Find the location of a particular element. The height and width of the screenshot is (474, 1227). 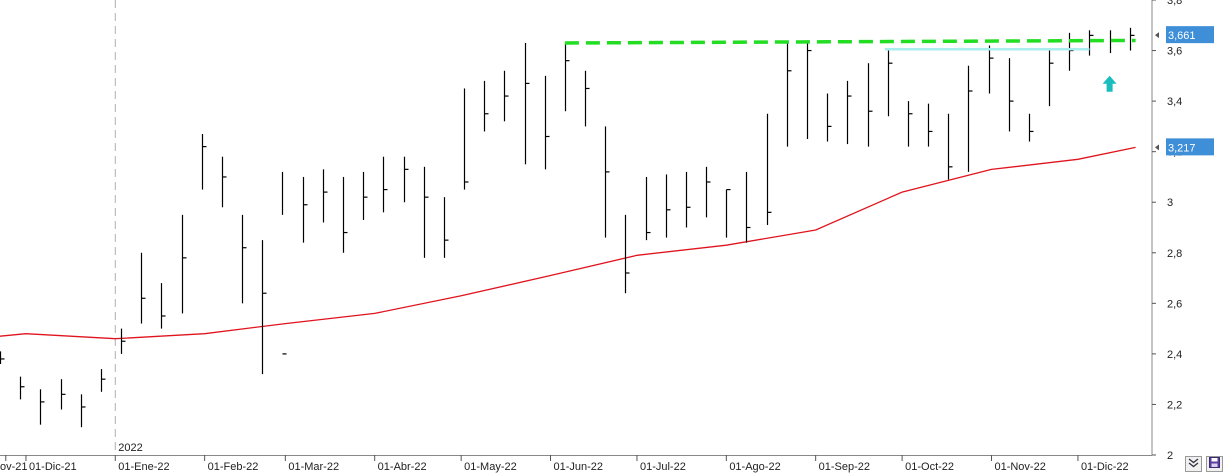

y-tick-label: 2,8 is located at coordinates (1174, 254).